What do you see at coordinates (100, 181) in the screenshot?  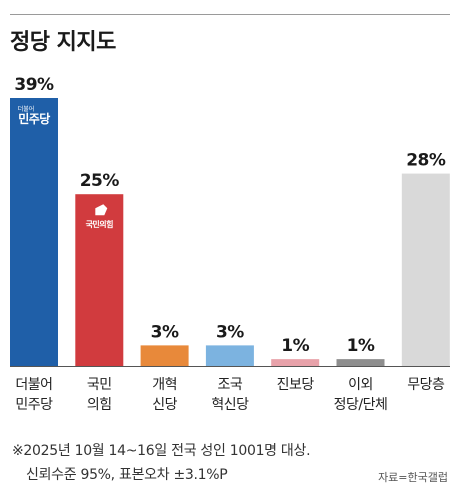 I see `value-label-1: 25%` at bounding box center [100, 181].